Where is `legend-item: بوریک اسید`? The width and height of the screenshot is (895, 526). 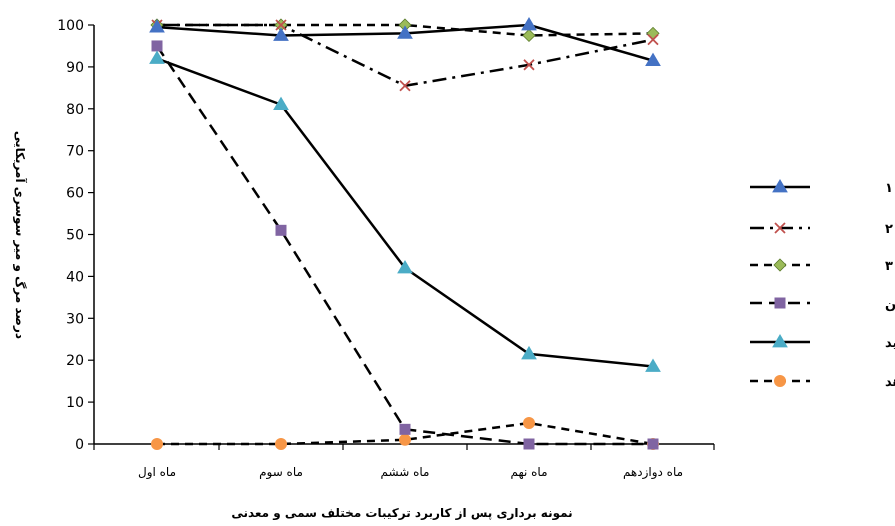 legend-item: بوریک اسید is located at coordinates (822, 342).